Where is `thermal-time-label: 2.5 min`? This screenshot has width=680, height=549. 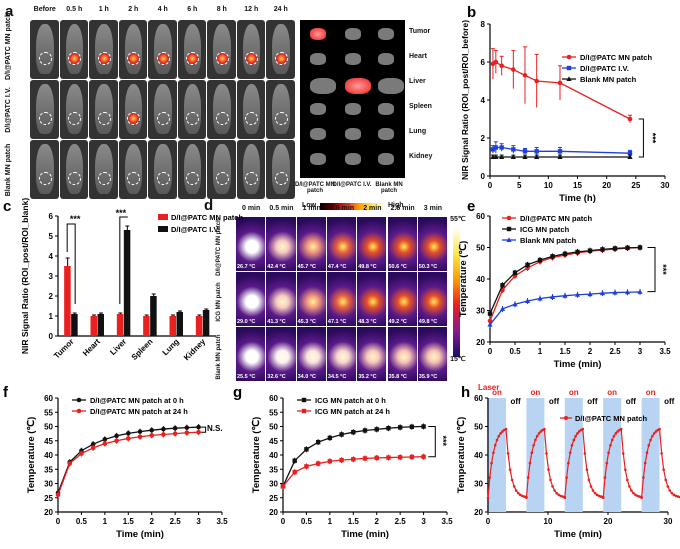
thermal-time-label: 2.5 min is located at coordinates (402, 208).